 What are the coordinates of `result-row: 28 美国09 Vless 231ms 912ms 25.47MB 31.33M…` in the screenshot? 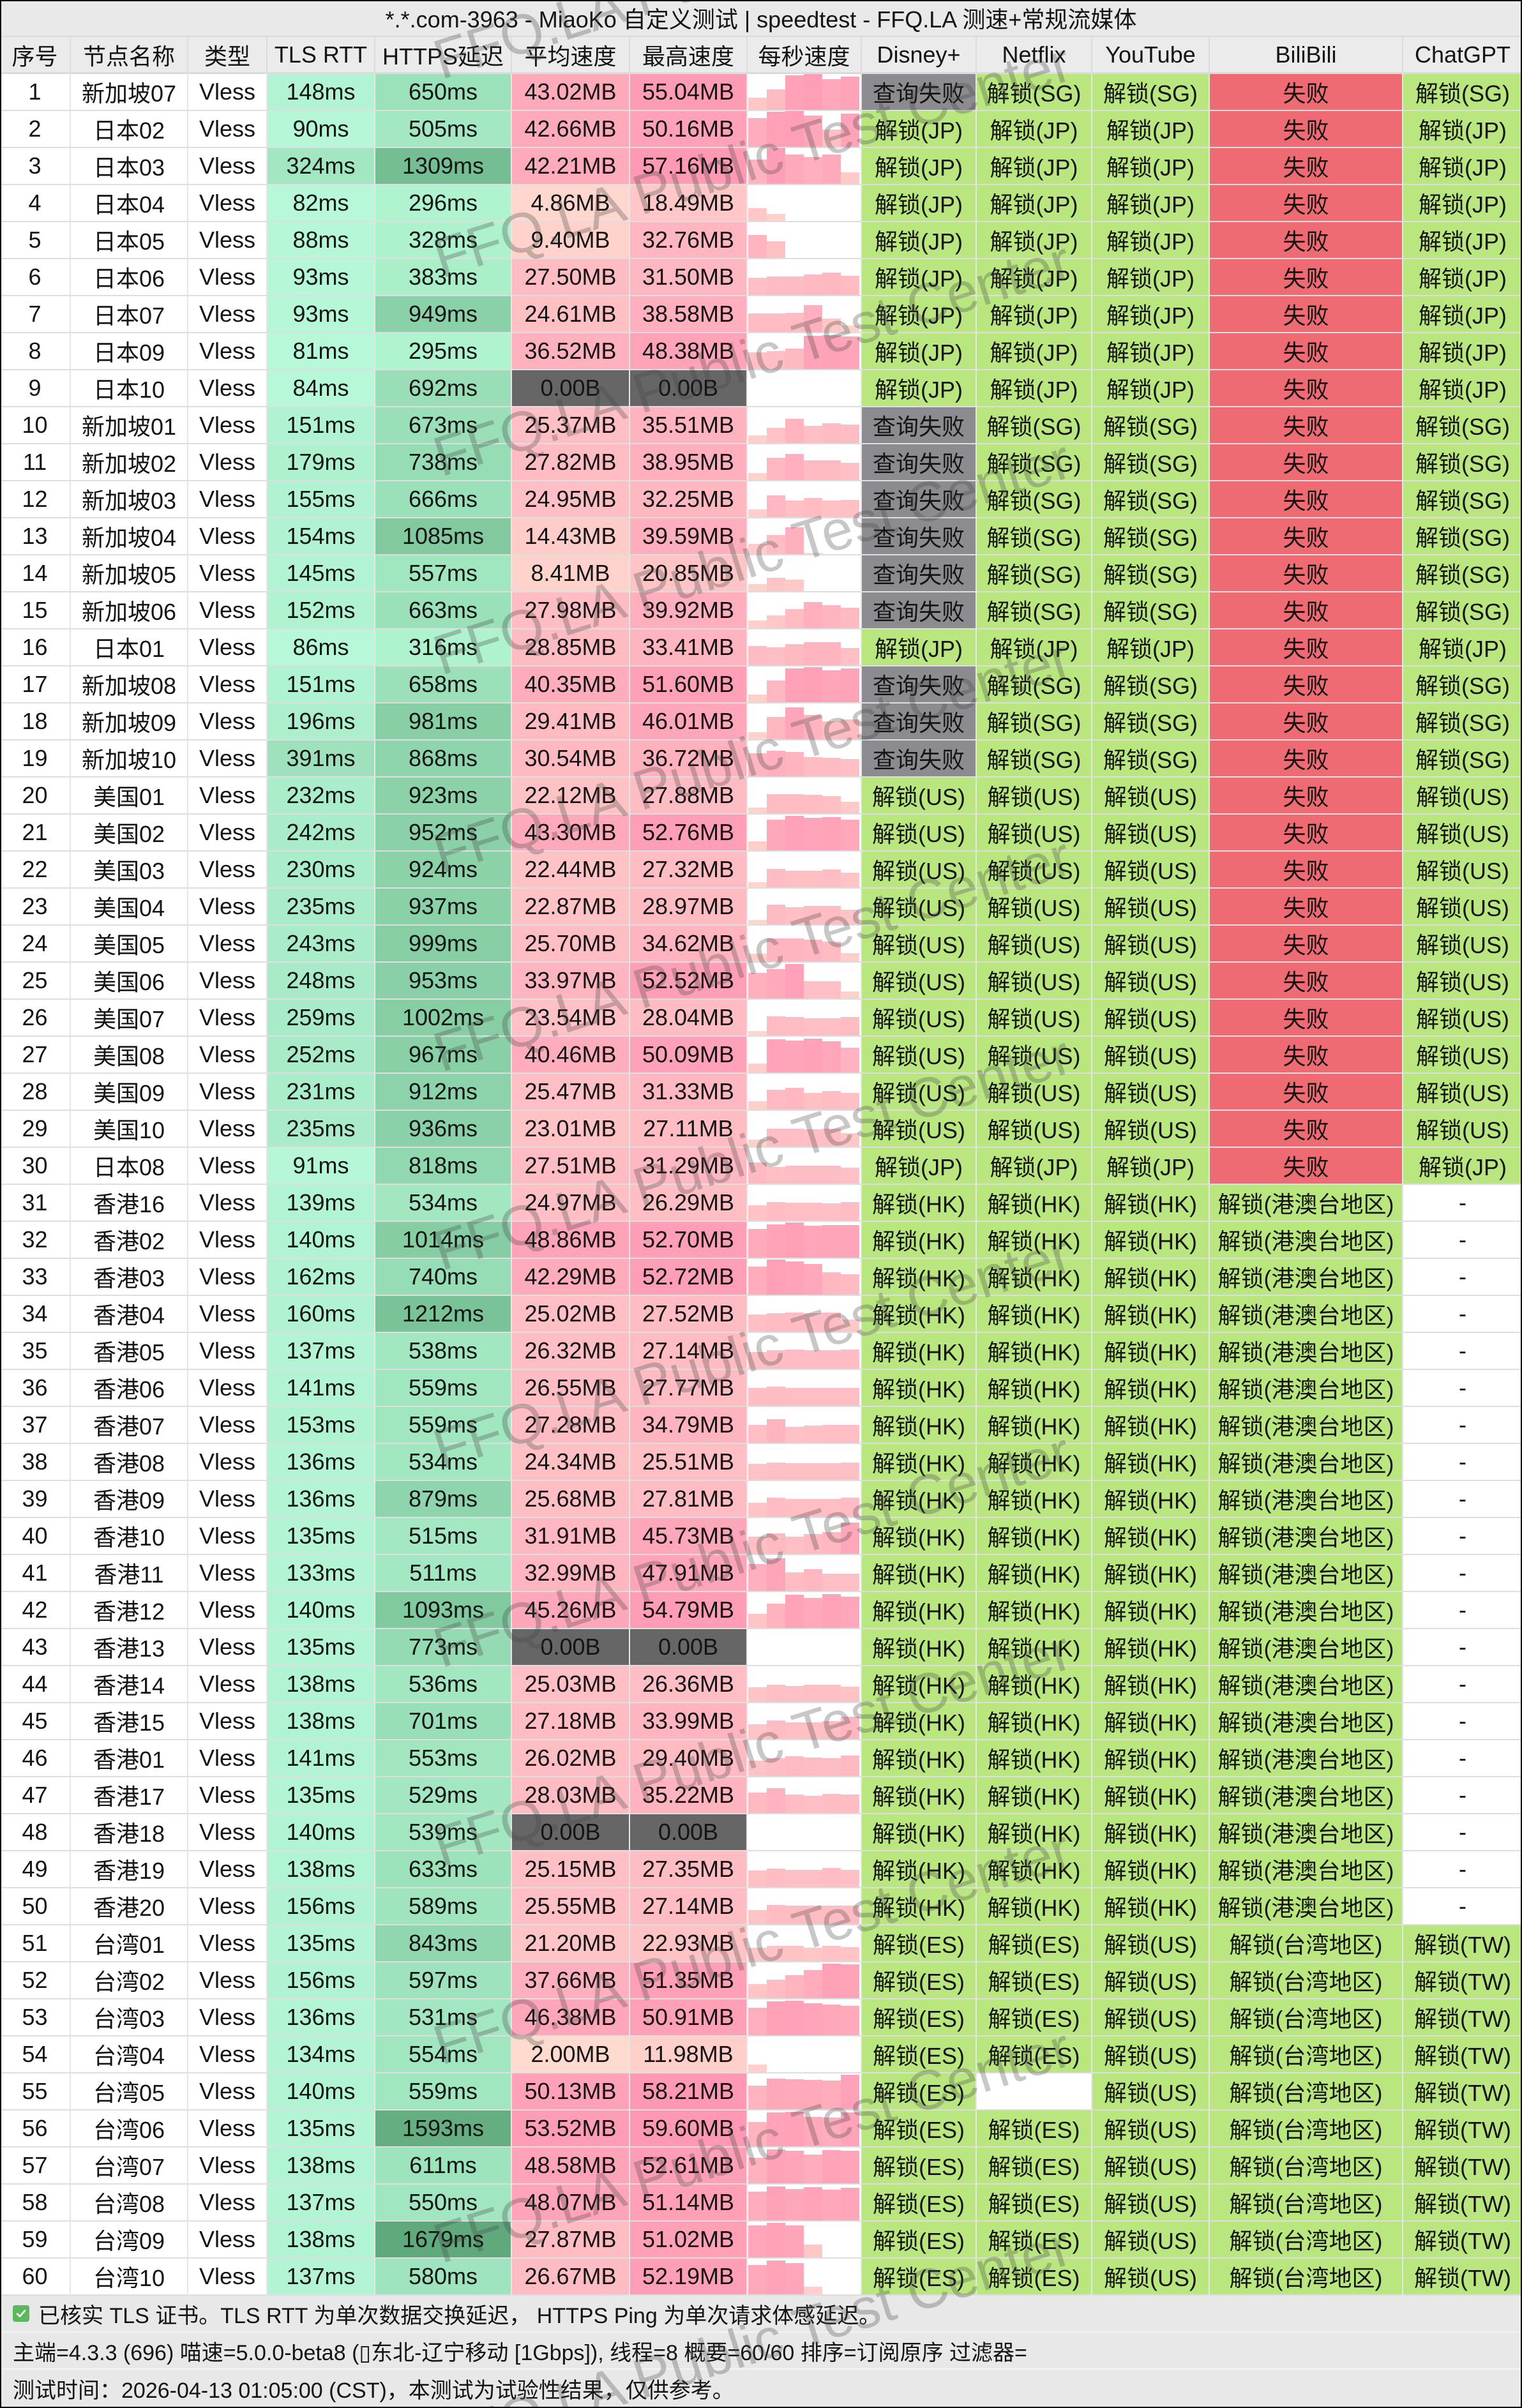 It's located at (761, 1092).